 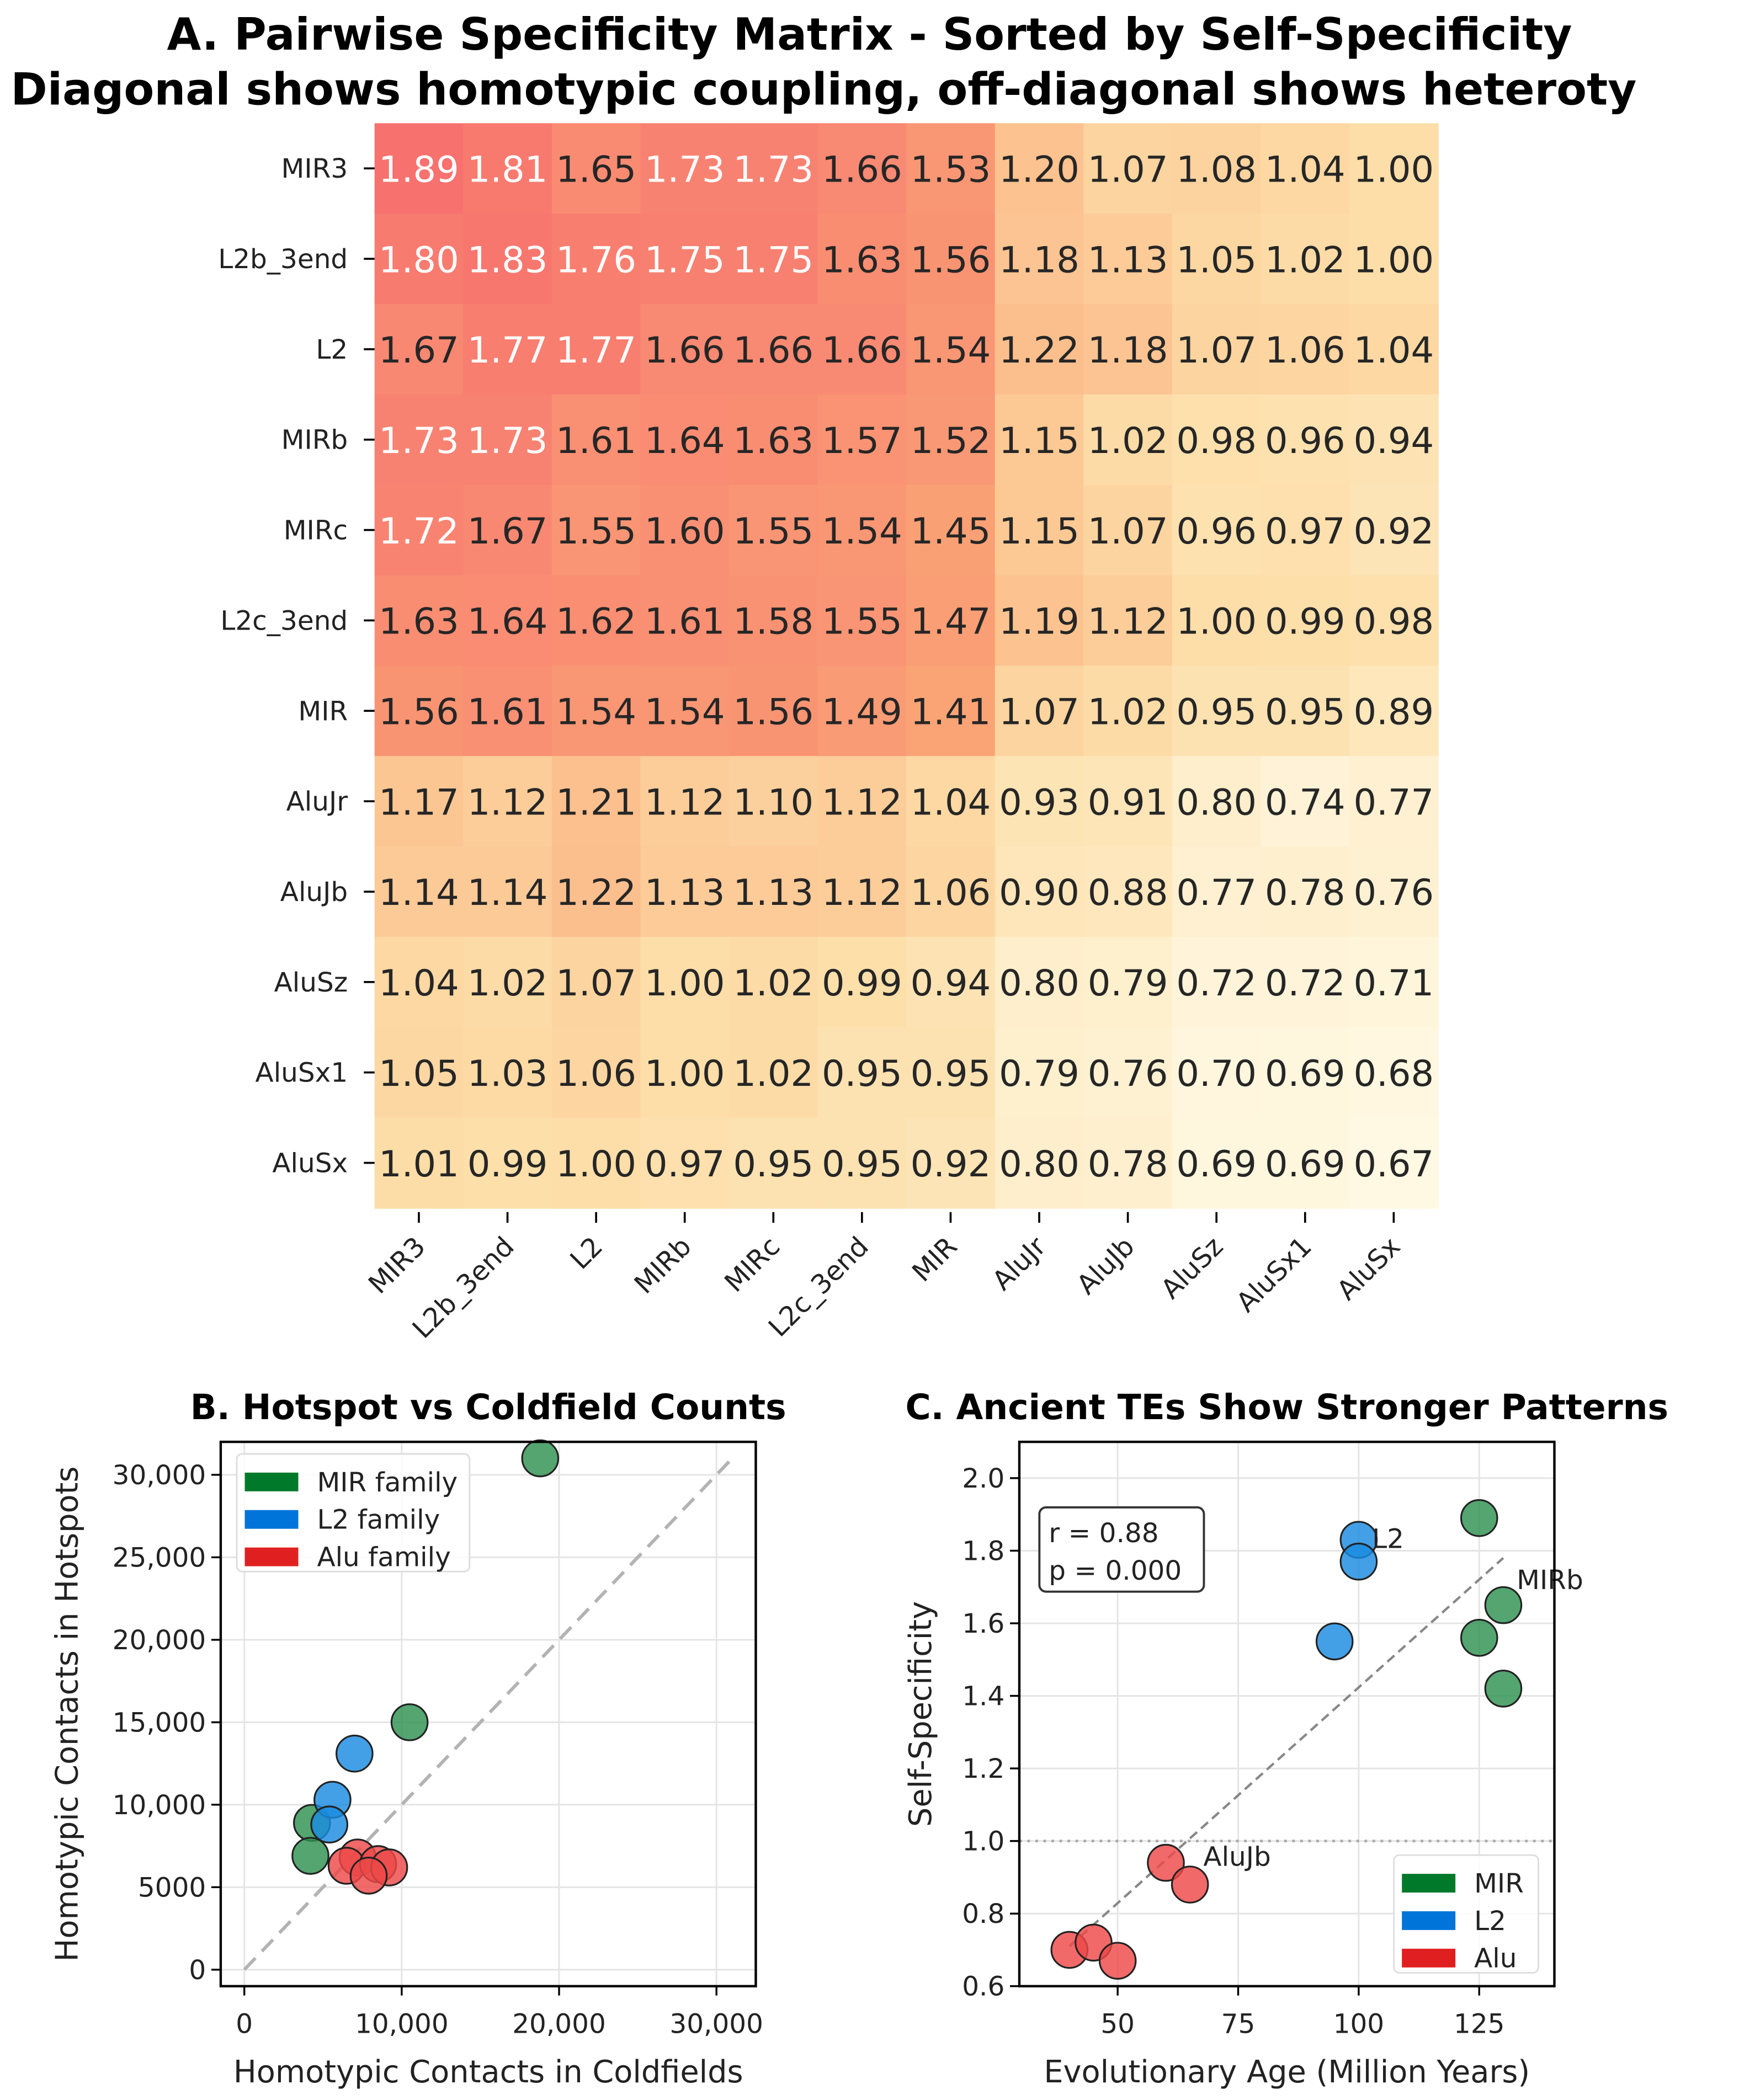 I want to click on heatmap-cell-value: 0.90, so click(x=1039, y=893).